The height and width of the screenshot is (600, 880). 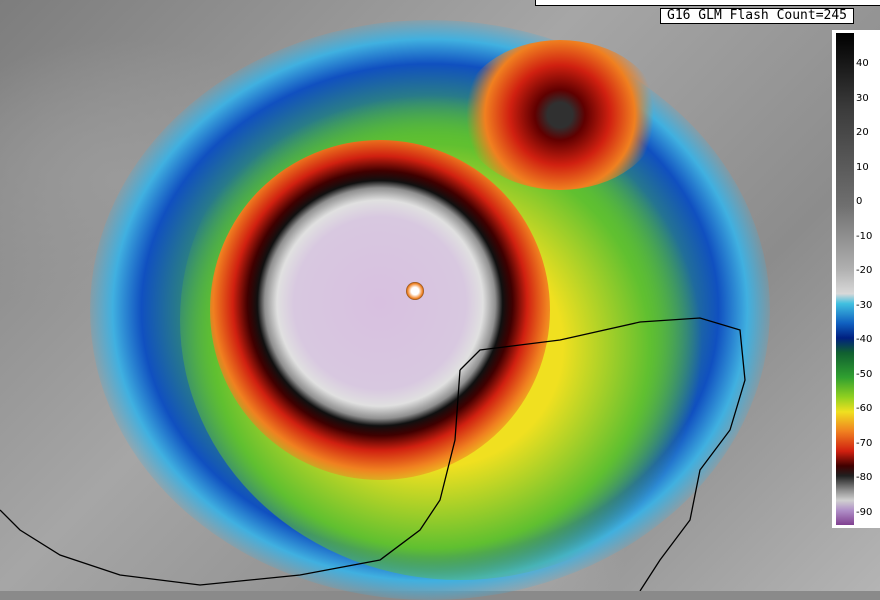 What do you see at coordinates (864, 512) in the screenshot?
I see `colorbar-tick: -90` at bounding box center [864, 512].